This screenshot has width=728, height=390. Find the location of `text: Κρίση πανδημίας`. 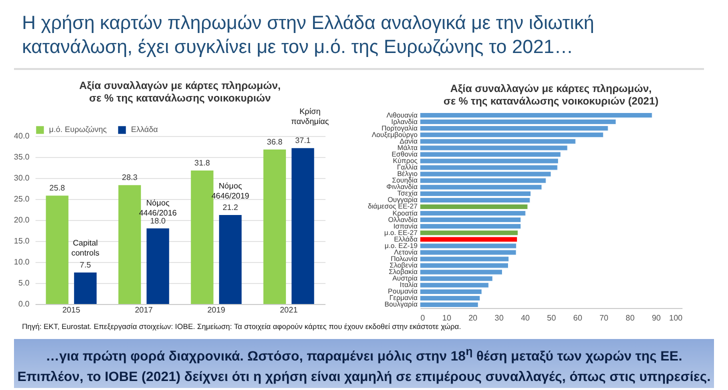

text: Κρίση πανδημίας is located at coordinates (310, 116).